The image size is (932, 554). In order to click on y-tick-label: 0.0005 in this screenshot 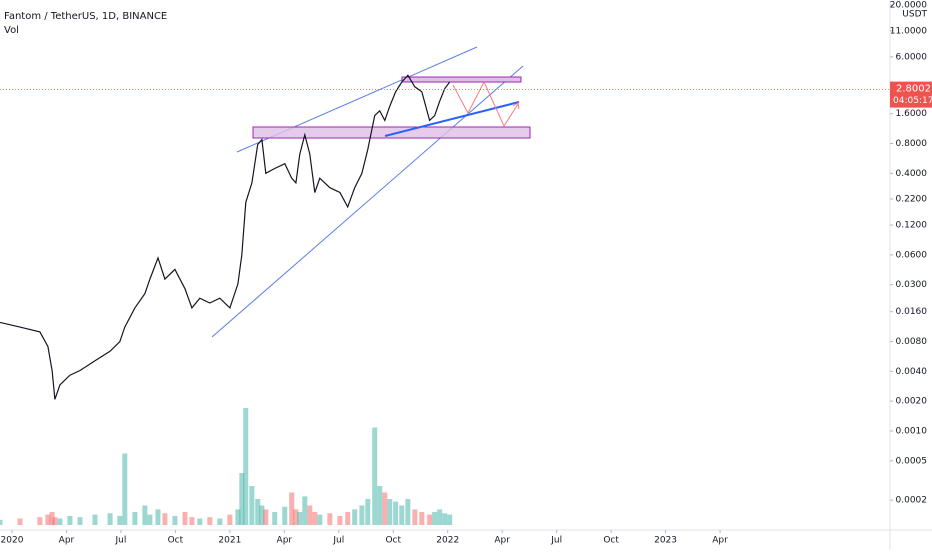, I will do `click(912, 461)`.